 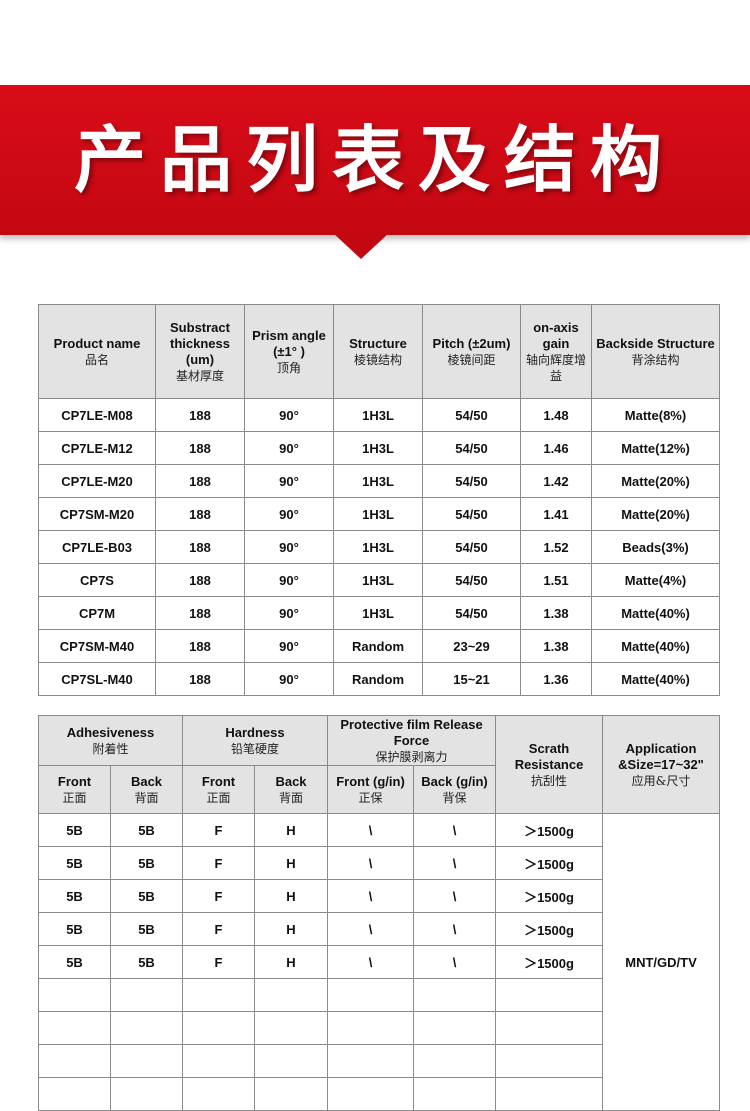 What do you see at coordinates (556, 415) in the screenshot?
I see `table-cell: 1.48` at bounding box center [556, 415].